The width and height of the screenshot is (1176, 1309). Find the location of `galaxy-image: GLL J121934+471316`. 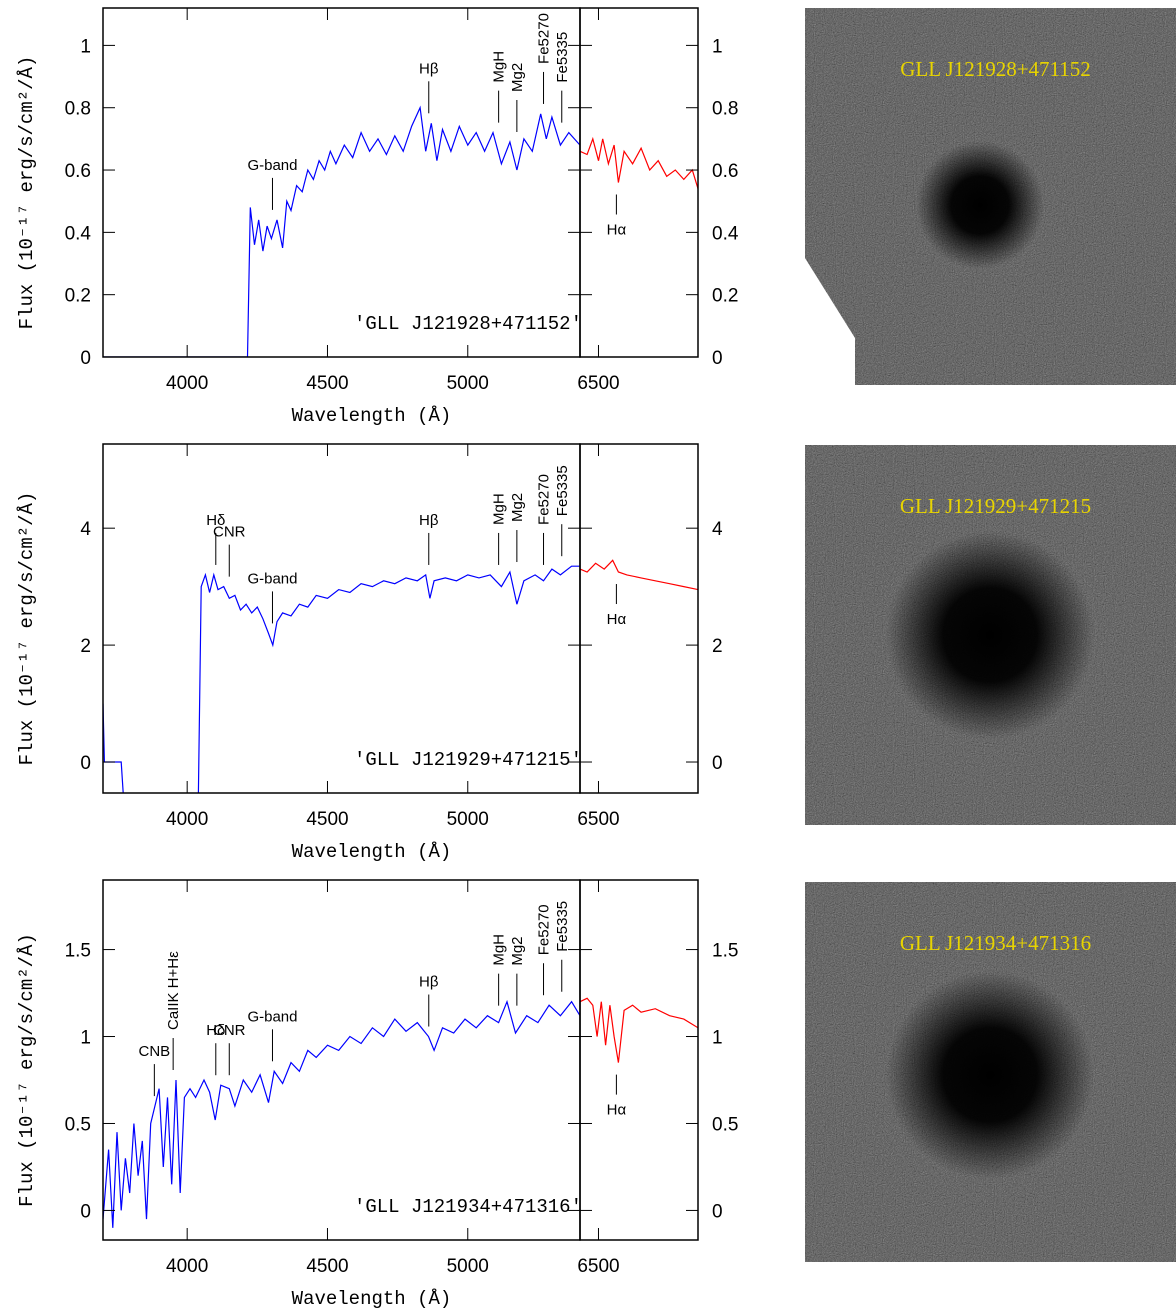

galaxy-image: GLL J121934+471316 is located at coordinates (990, 1072).